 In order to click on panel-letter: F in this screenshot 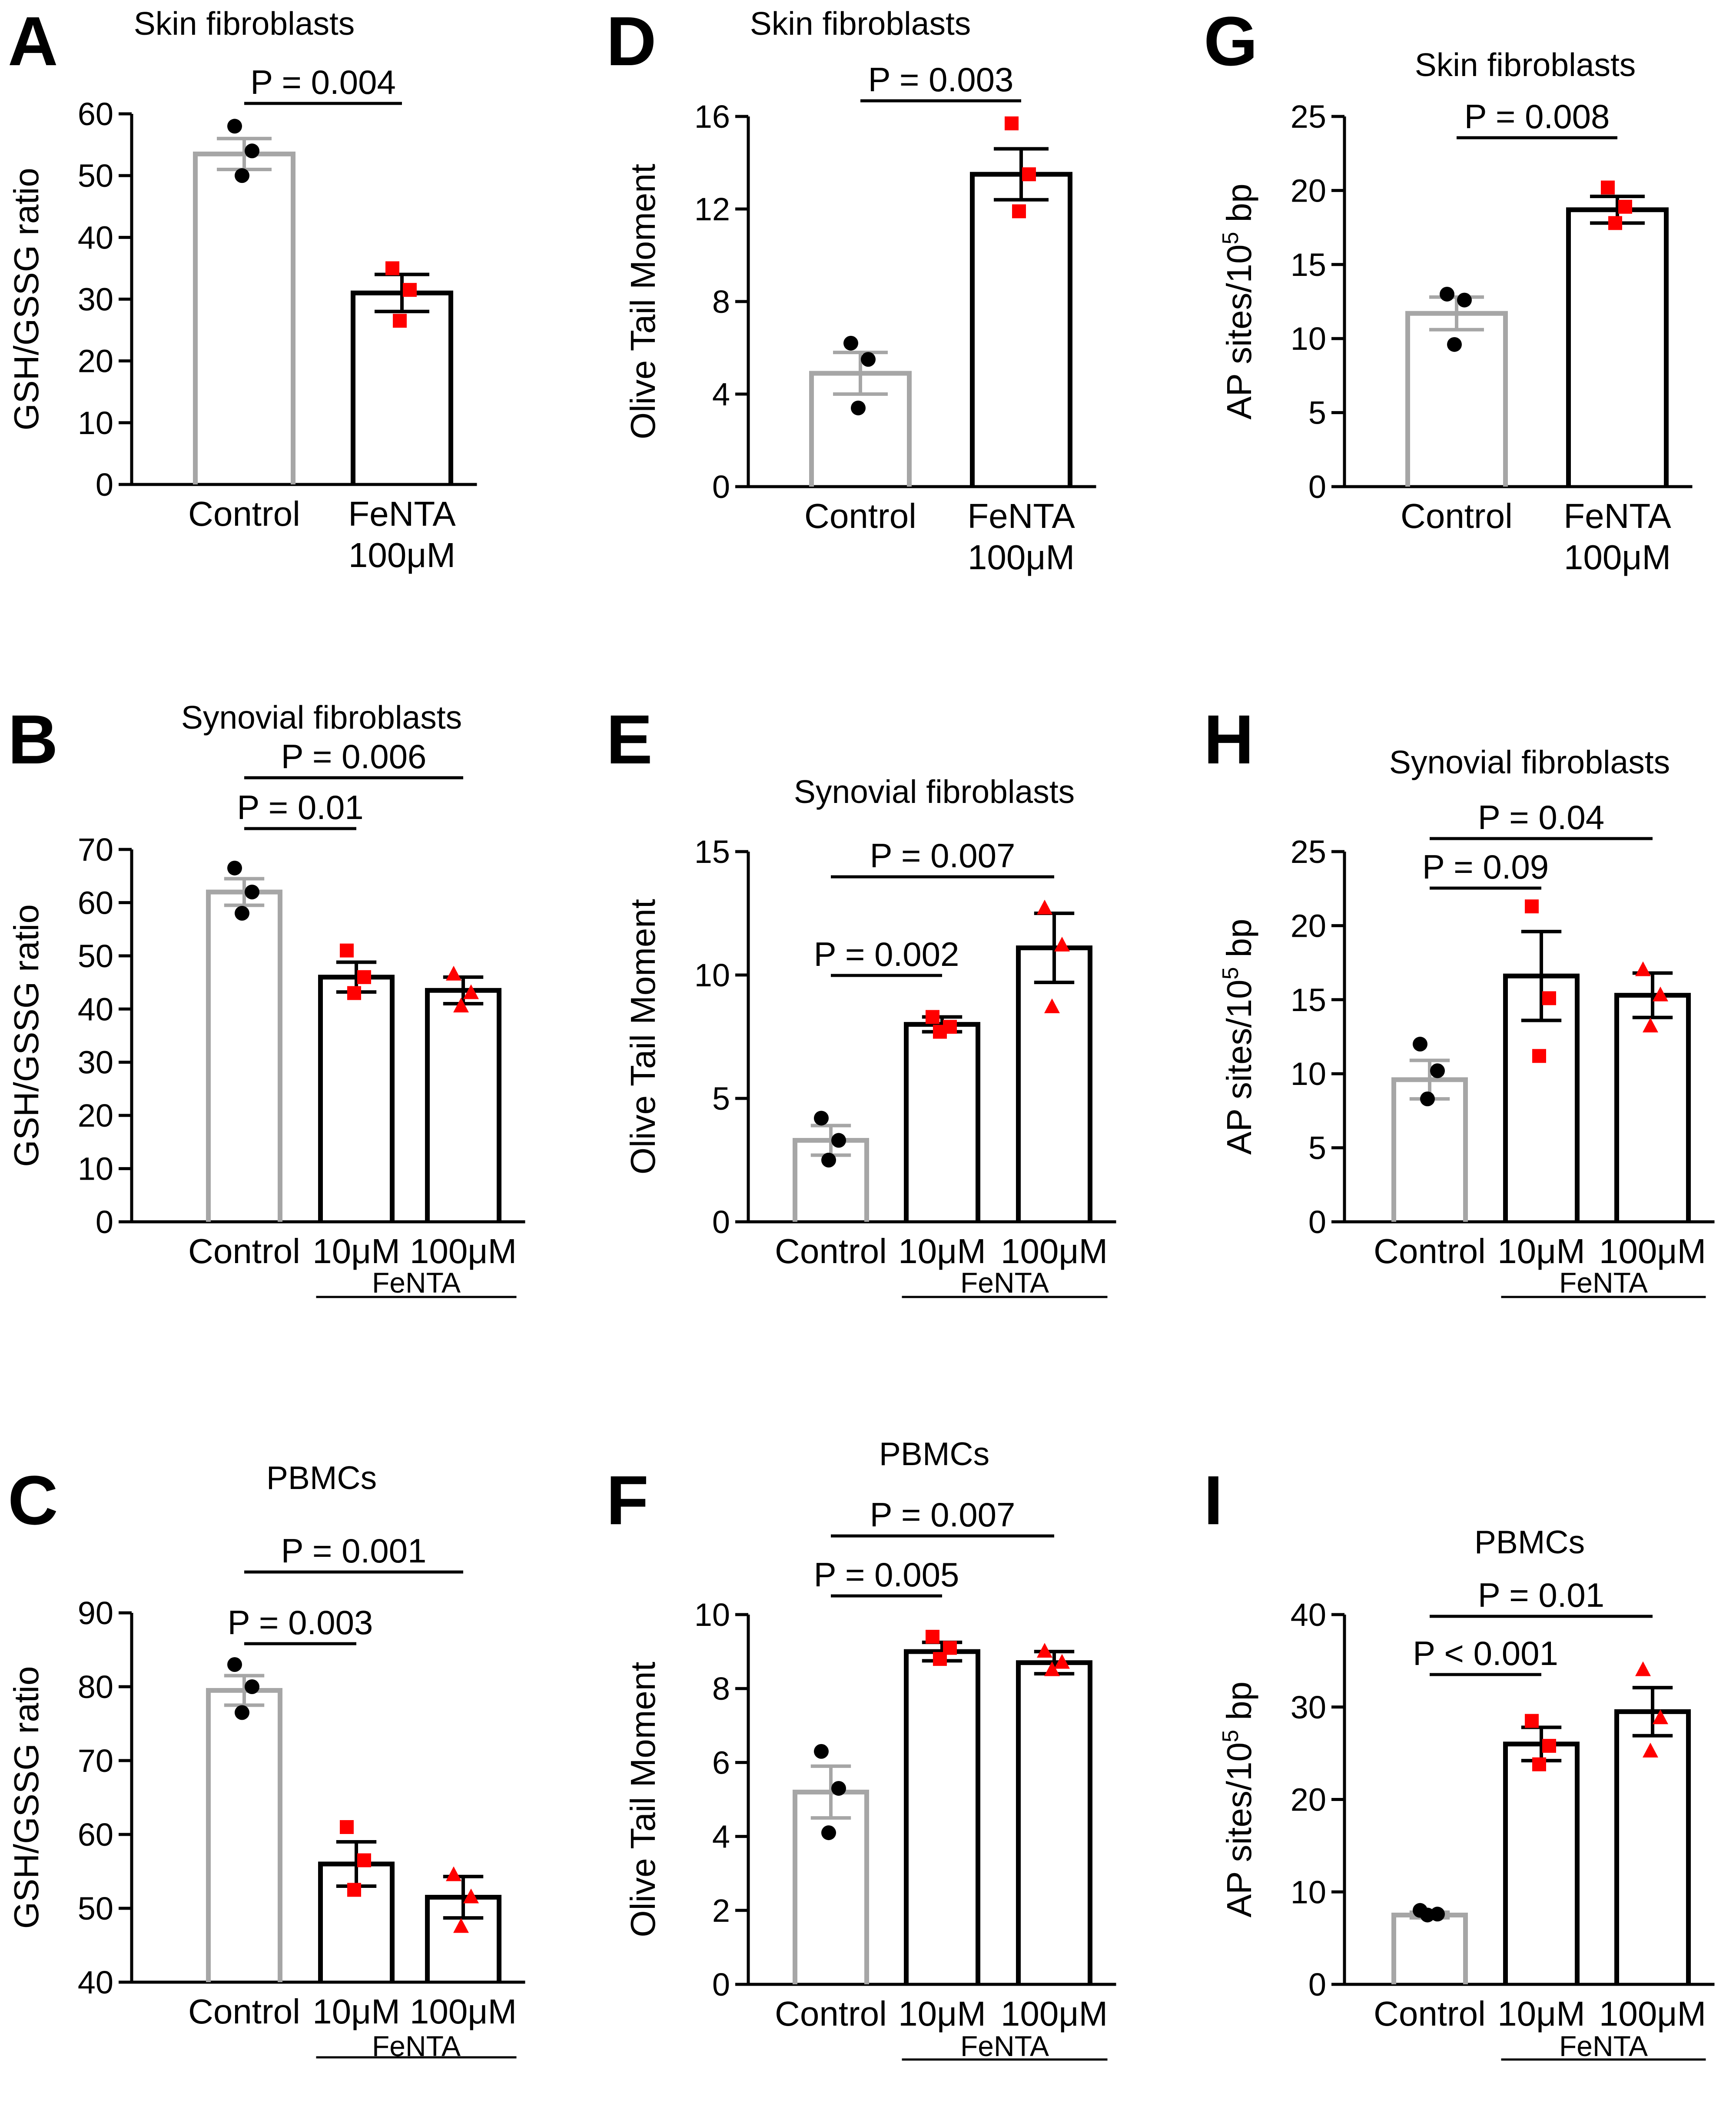, I will do `click(627, 1500)`.